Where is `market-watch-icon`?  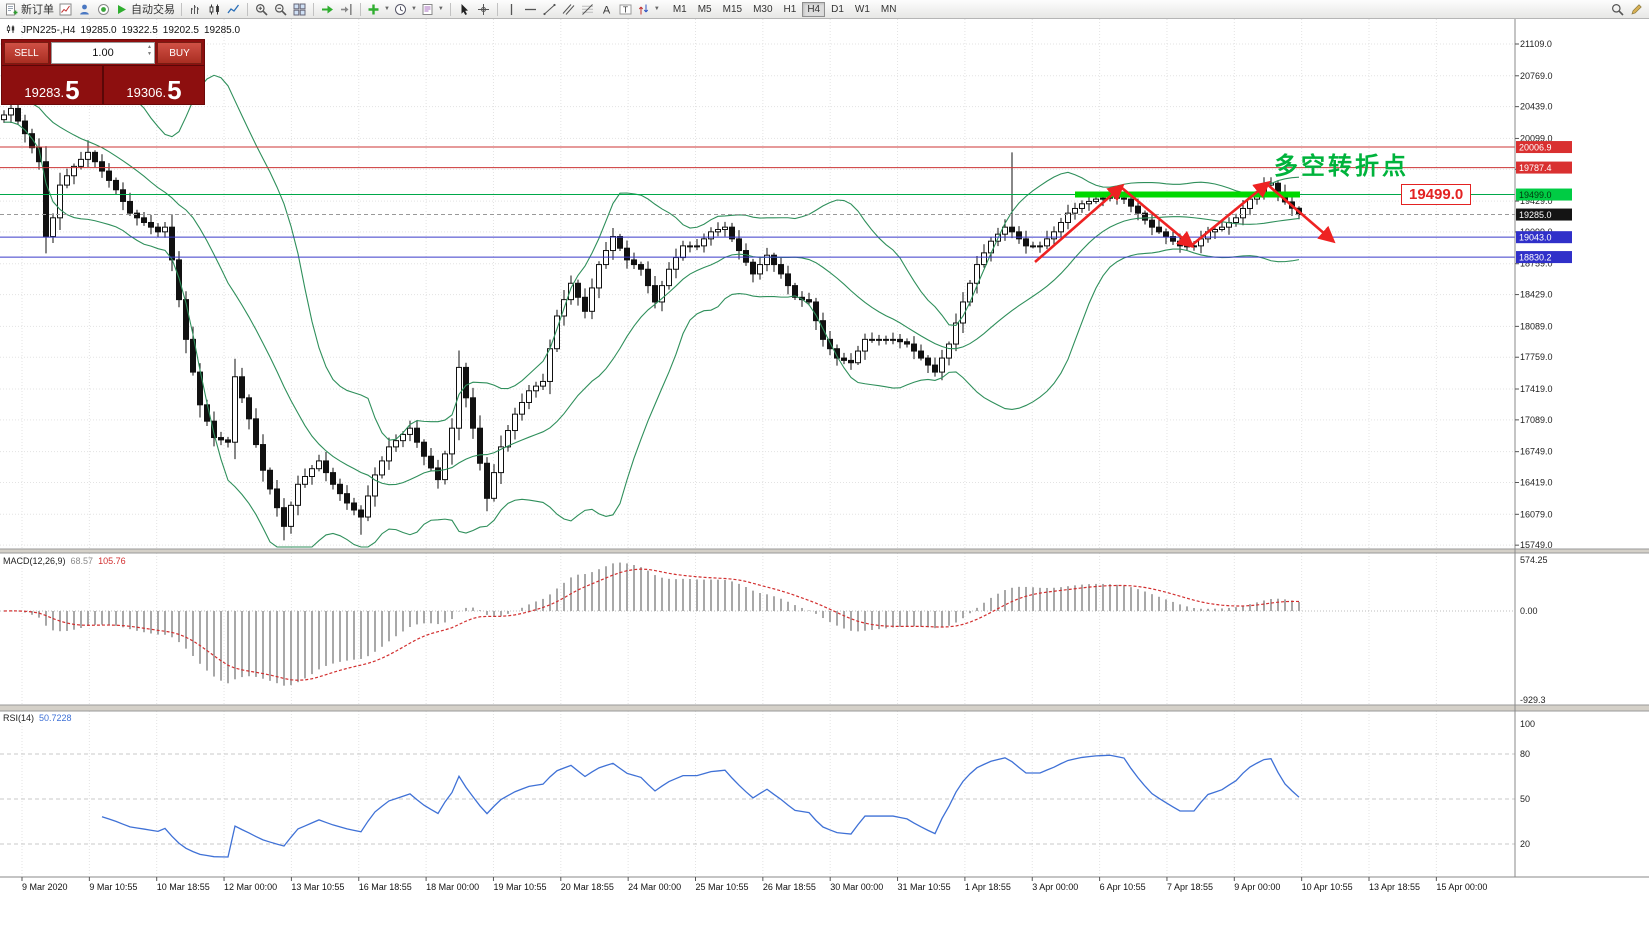
market-watch-icon is located at coordinates (103, 9).